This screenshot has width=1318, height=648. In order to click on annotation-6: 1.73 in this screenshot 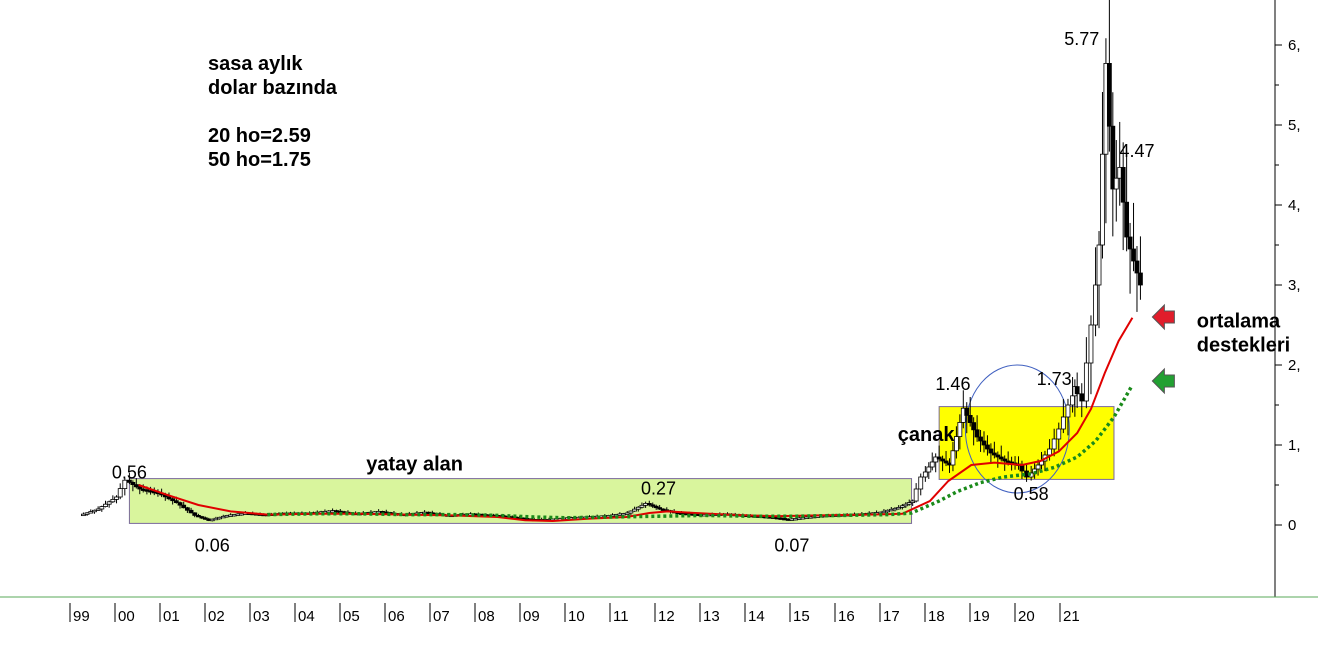, I will do `click(1054, 379)`.